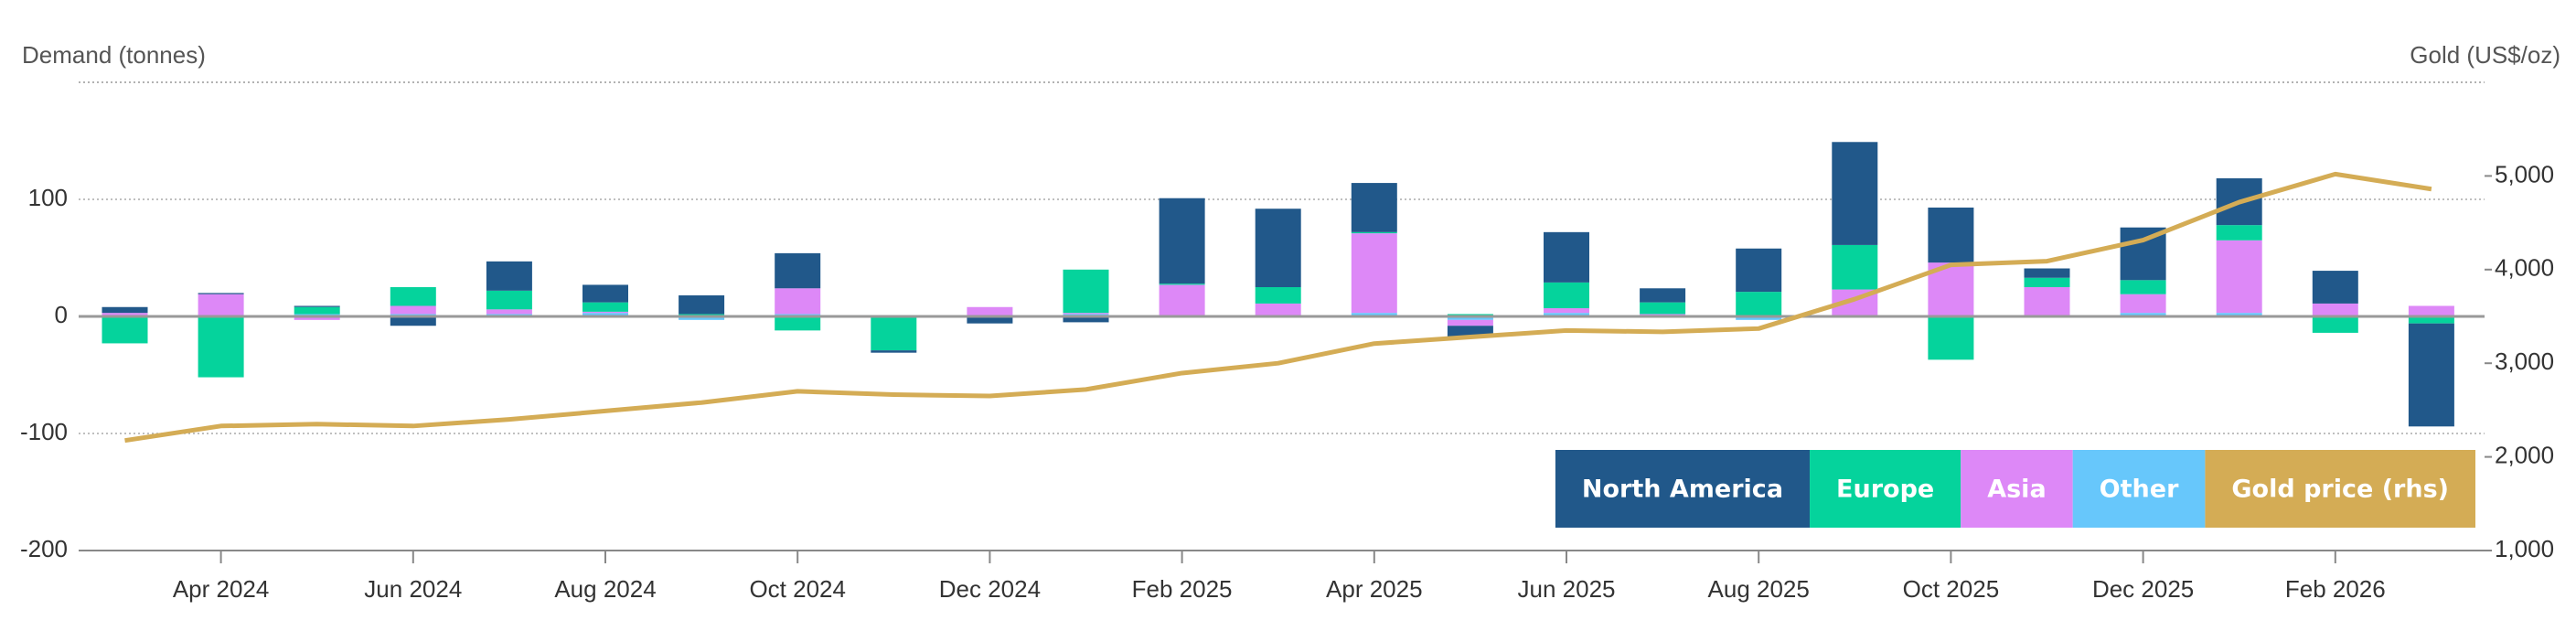 The height and width of the screenshot is (631, 2576). I want to click on legend-item: Europe, so click(1885, 489).